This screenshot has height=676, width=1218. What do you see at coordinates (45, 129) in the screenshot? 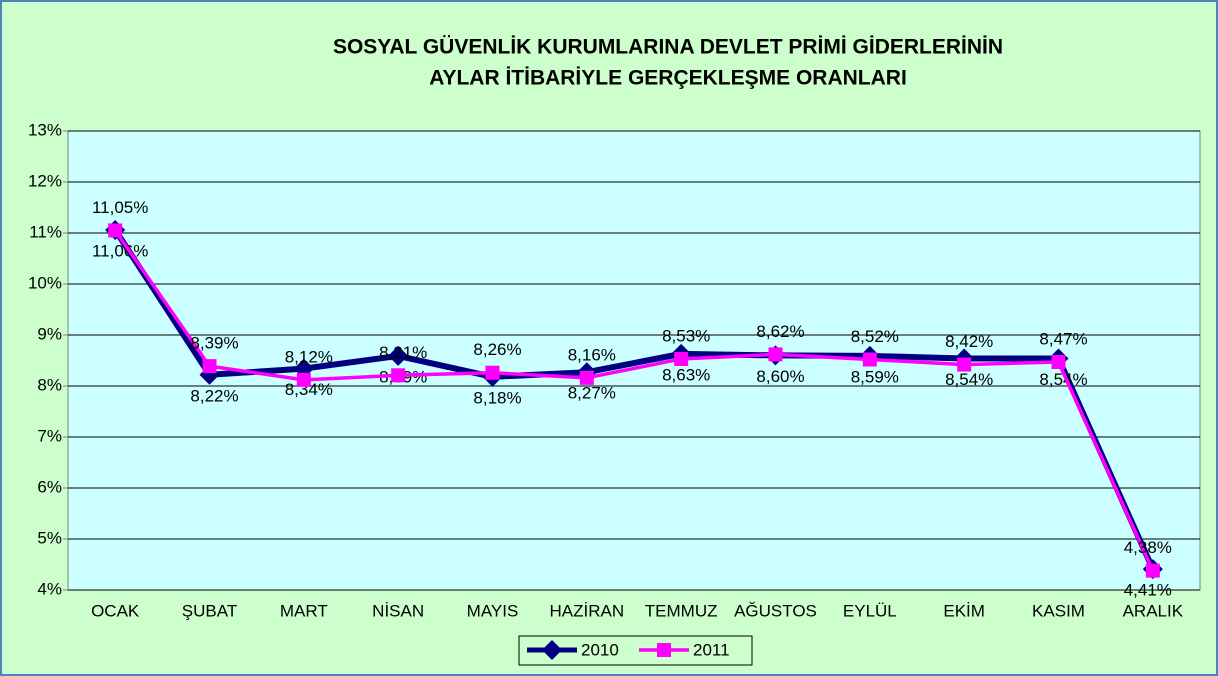
I see `y-tick-label: 13%` at bounding box center [45, 129].